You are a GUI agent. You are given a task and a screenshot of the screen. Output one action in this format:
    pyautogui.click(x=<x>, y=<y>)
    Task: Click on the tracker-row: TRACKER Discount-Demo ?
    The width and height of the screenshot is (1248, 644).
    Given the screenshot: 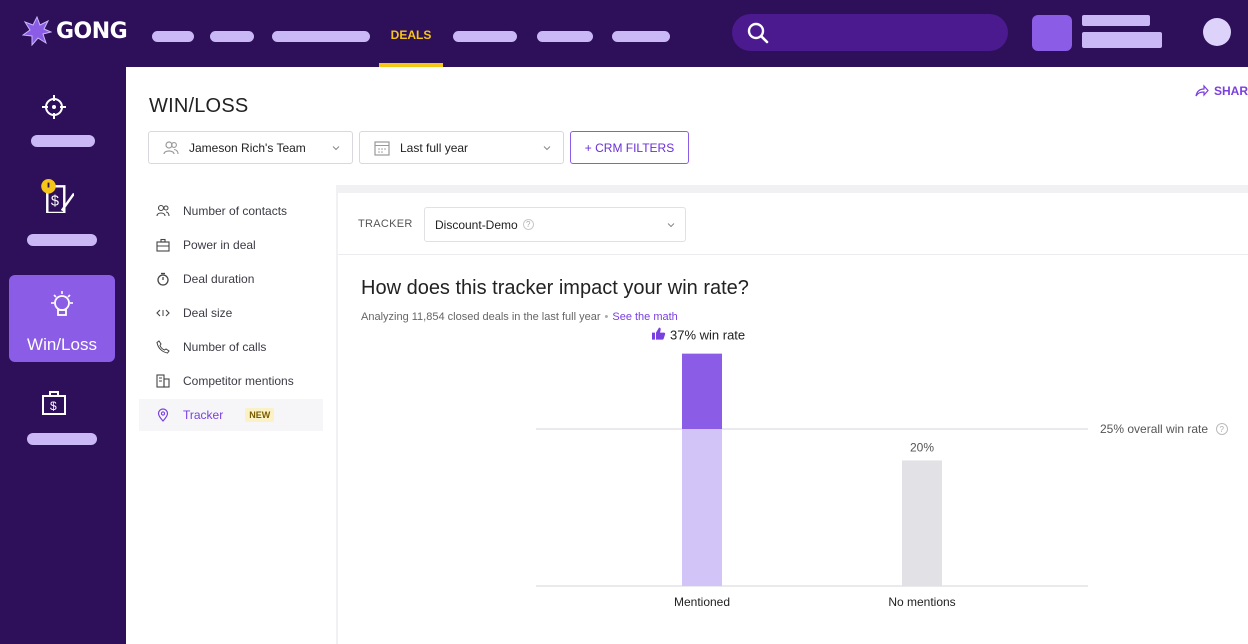 What is the action you would take?
    pyautogui.click(x=793, y=224)
    